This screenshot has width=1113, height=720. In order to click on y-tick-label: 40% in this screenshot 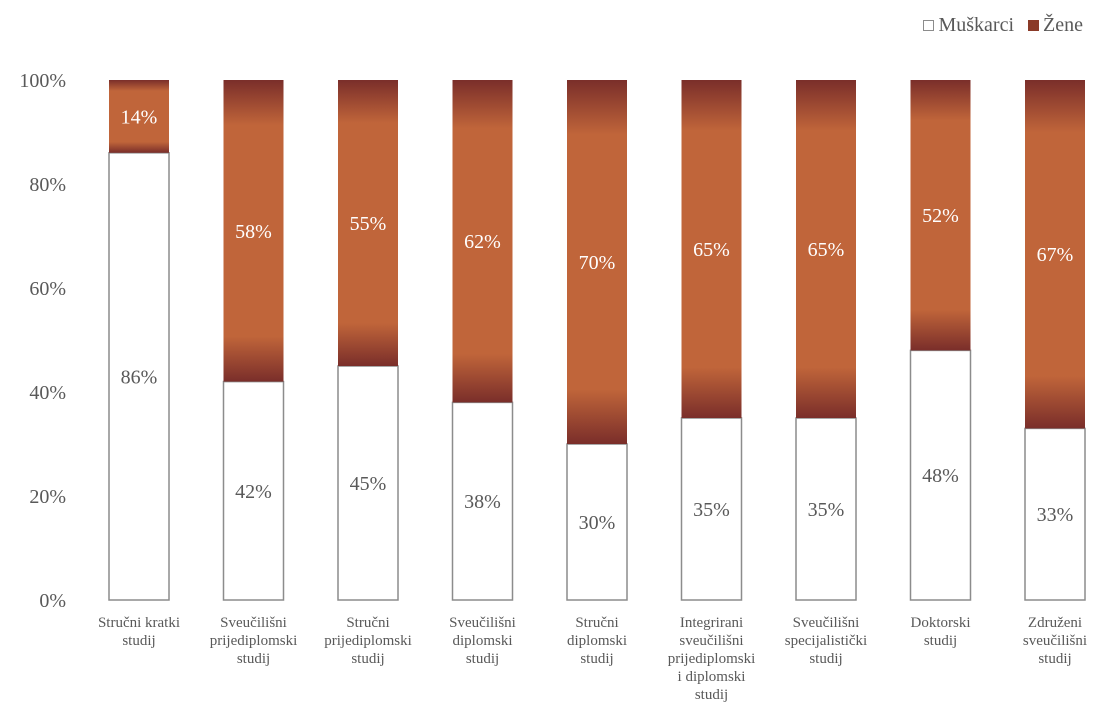, I will do `click(47, 393)`.